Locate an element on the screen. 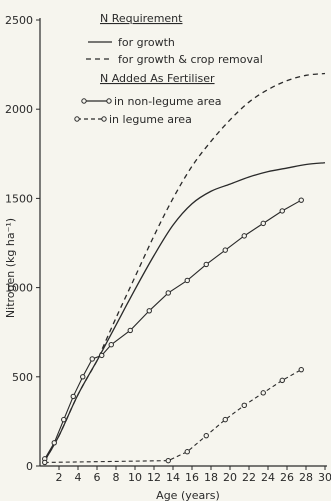  x-tick-label-6: 6 is located at coordinates (97, 477).